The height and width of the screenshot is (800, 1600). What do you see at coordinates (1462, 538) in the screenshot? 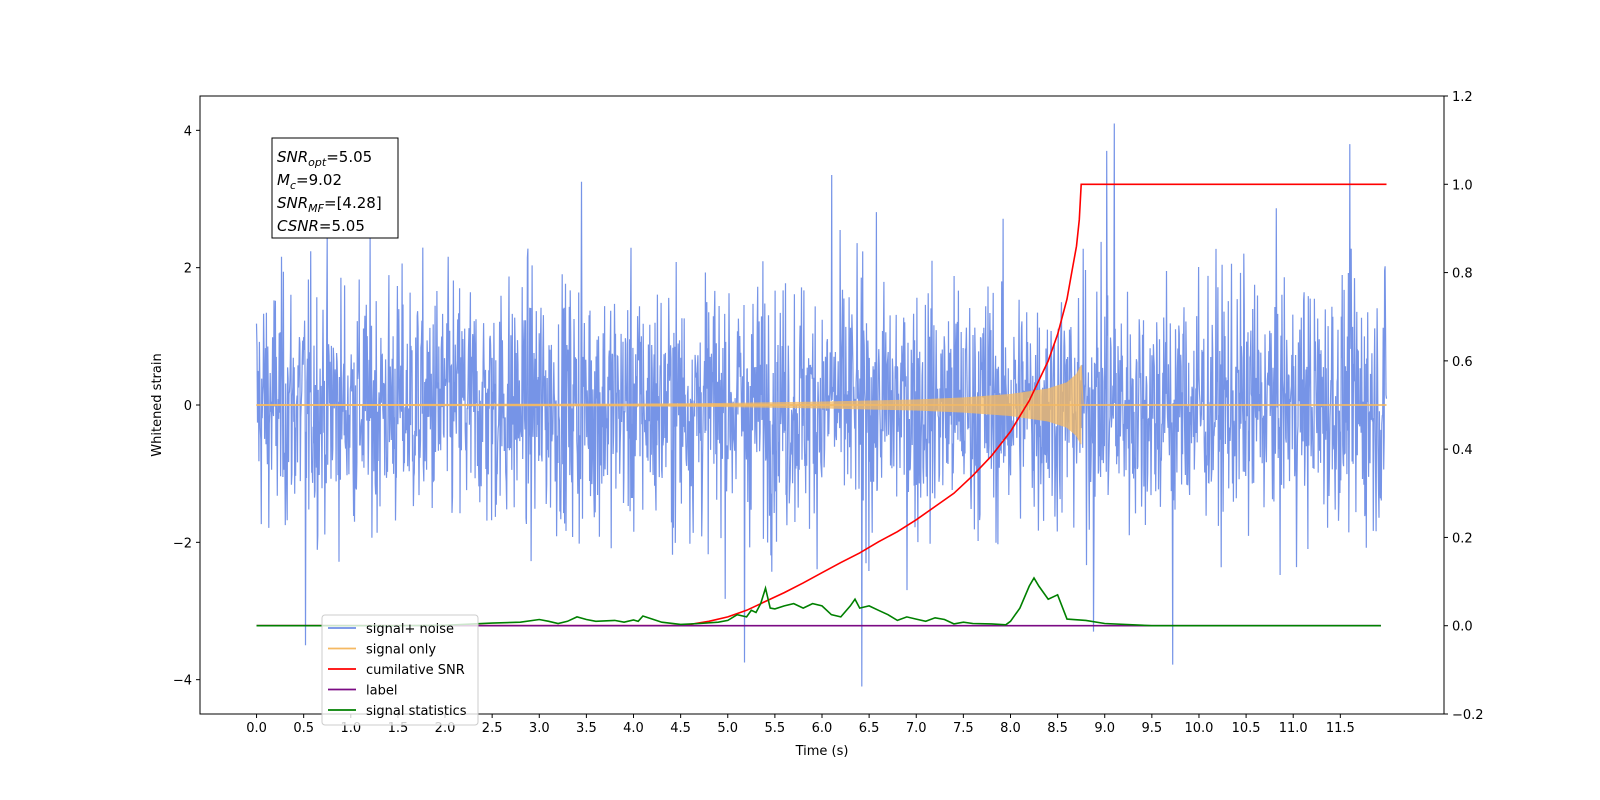
I see `y2-tick-label: 0.2` at bounding box center [1462, 538].